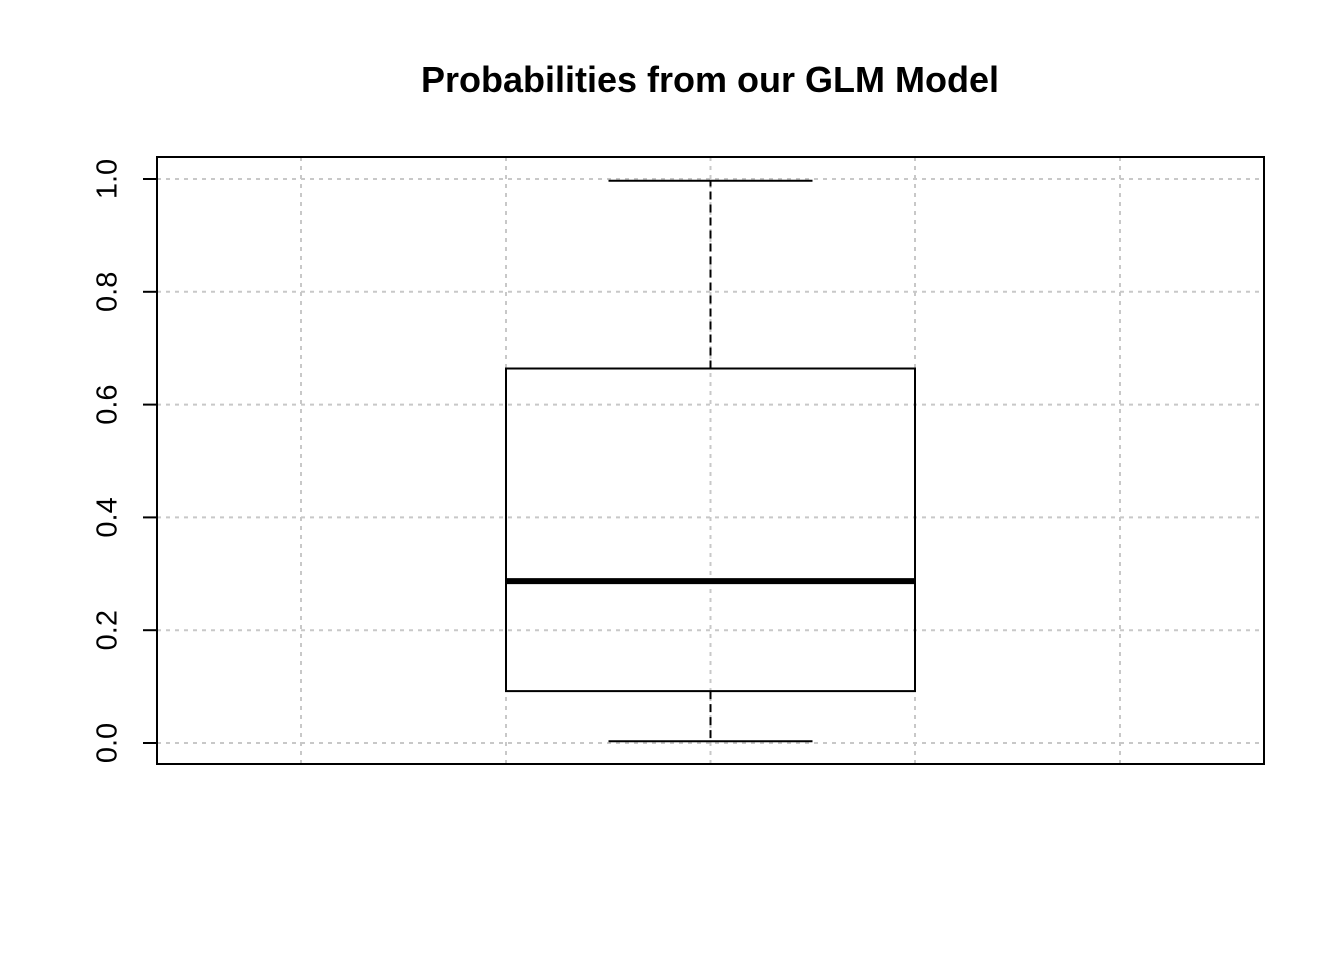 The width and height of the screenshot is (1344, 960). What do you see at coordinates (108, 404) in the screenshot?
I see `y-tick-label-3: 0.6` at bounding box center [108, 404].